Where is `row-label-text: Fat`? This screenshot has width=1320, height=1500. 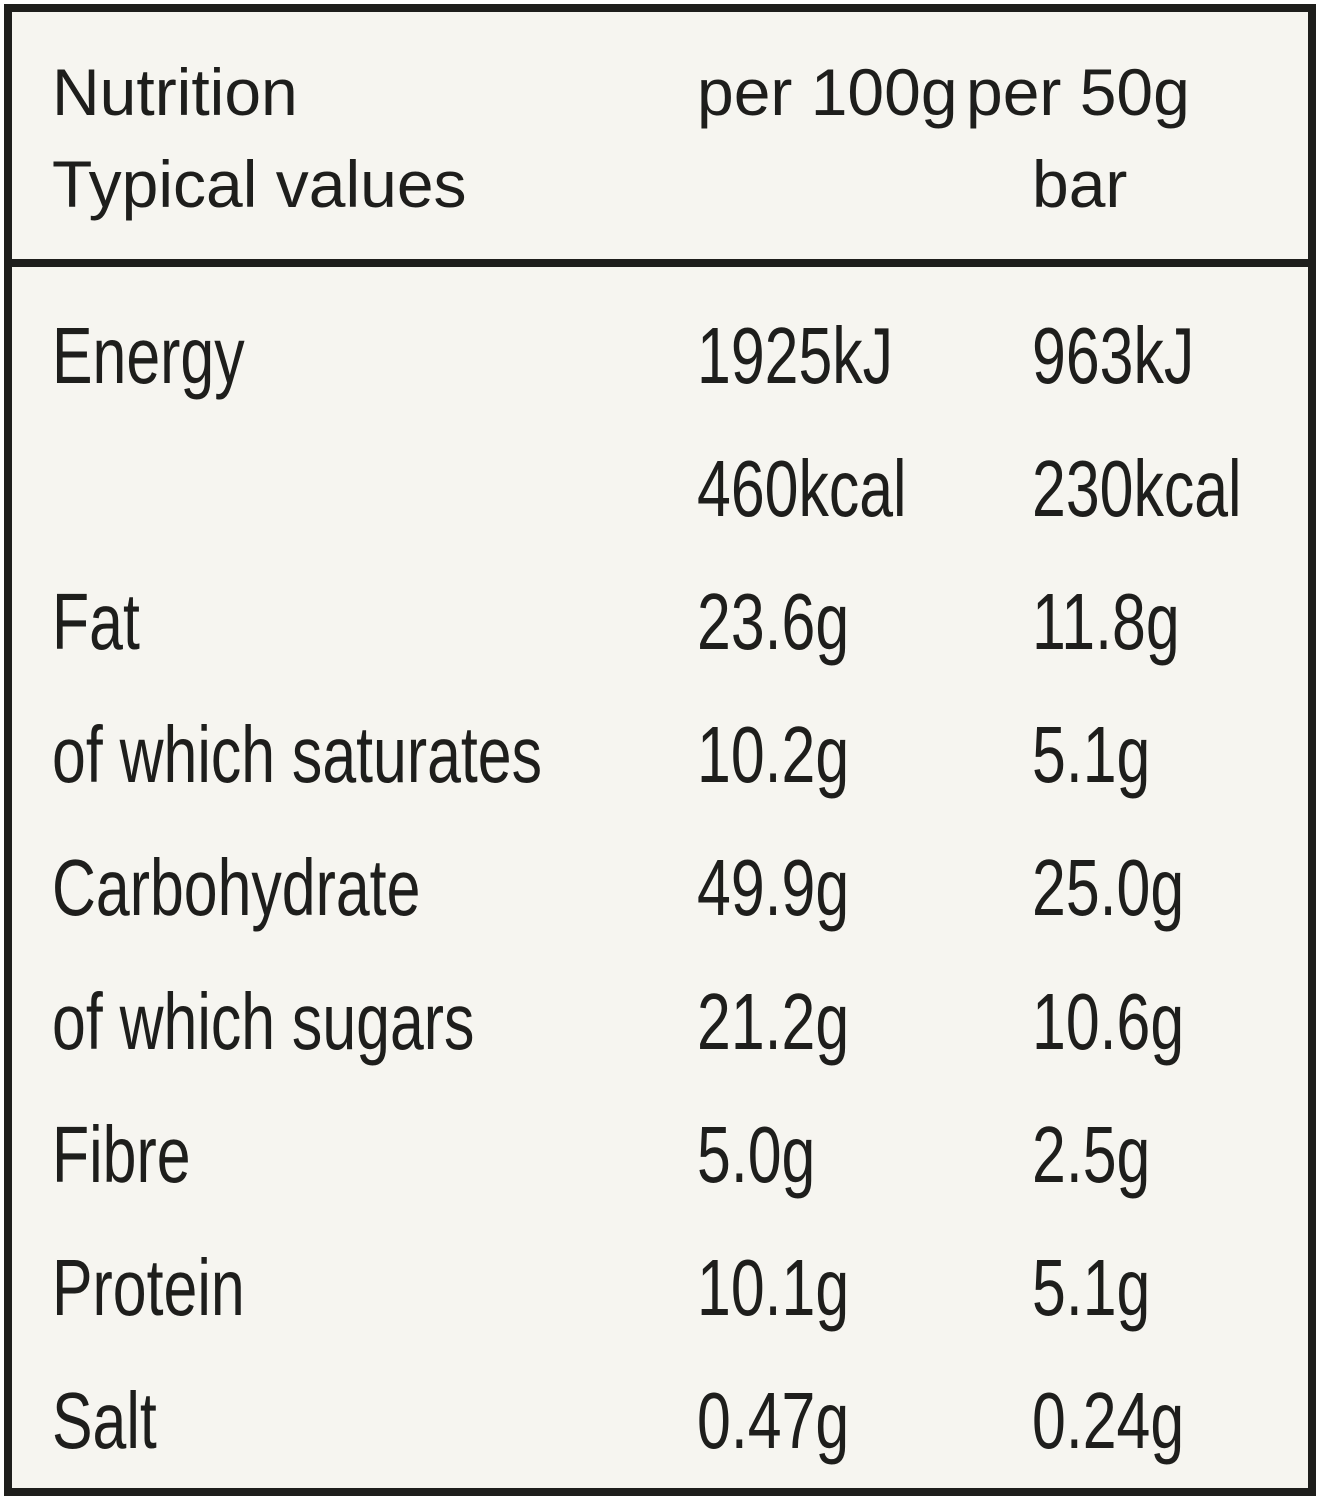 row-label-text: Fat is located at coordinates (96, 622).